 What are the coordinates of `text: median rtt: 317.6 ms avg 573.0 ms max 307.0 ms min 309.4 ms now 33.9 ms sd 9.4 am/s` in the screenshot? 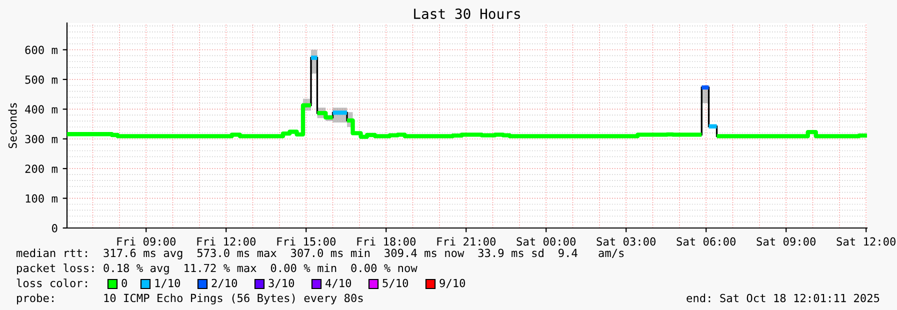 It's located at (320, 254).